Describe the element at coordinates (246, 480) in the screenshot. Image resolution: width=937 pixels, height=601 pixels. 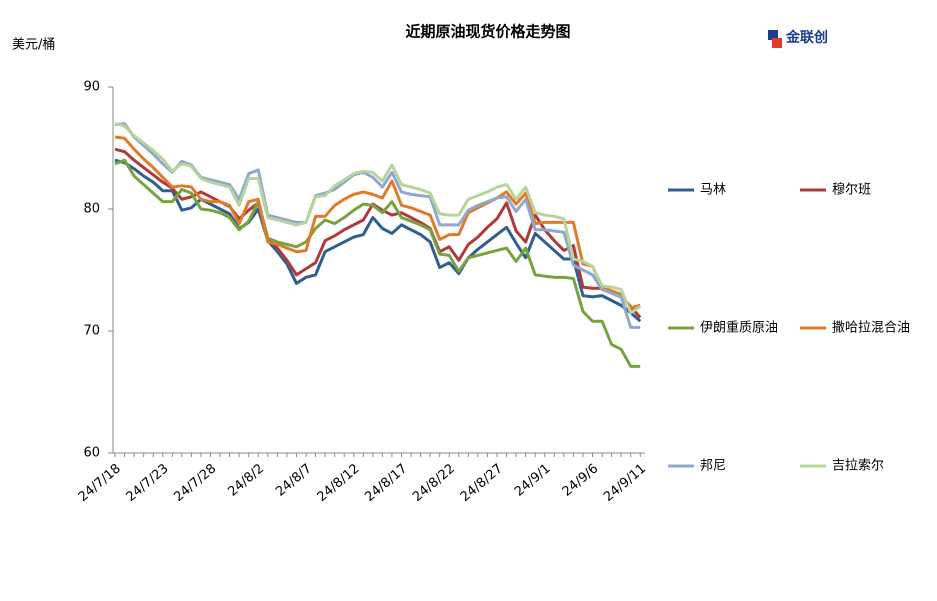
I see `x-tick-label: 24/8/2` at that location.